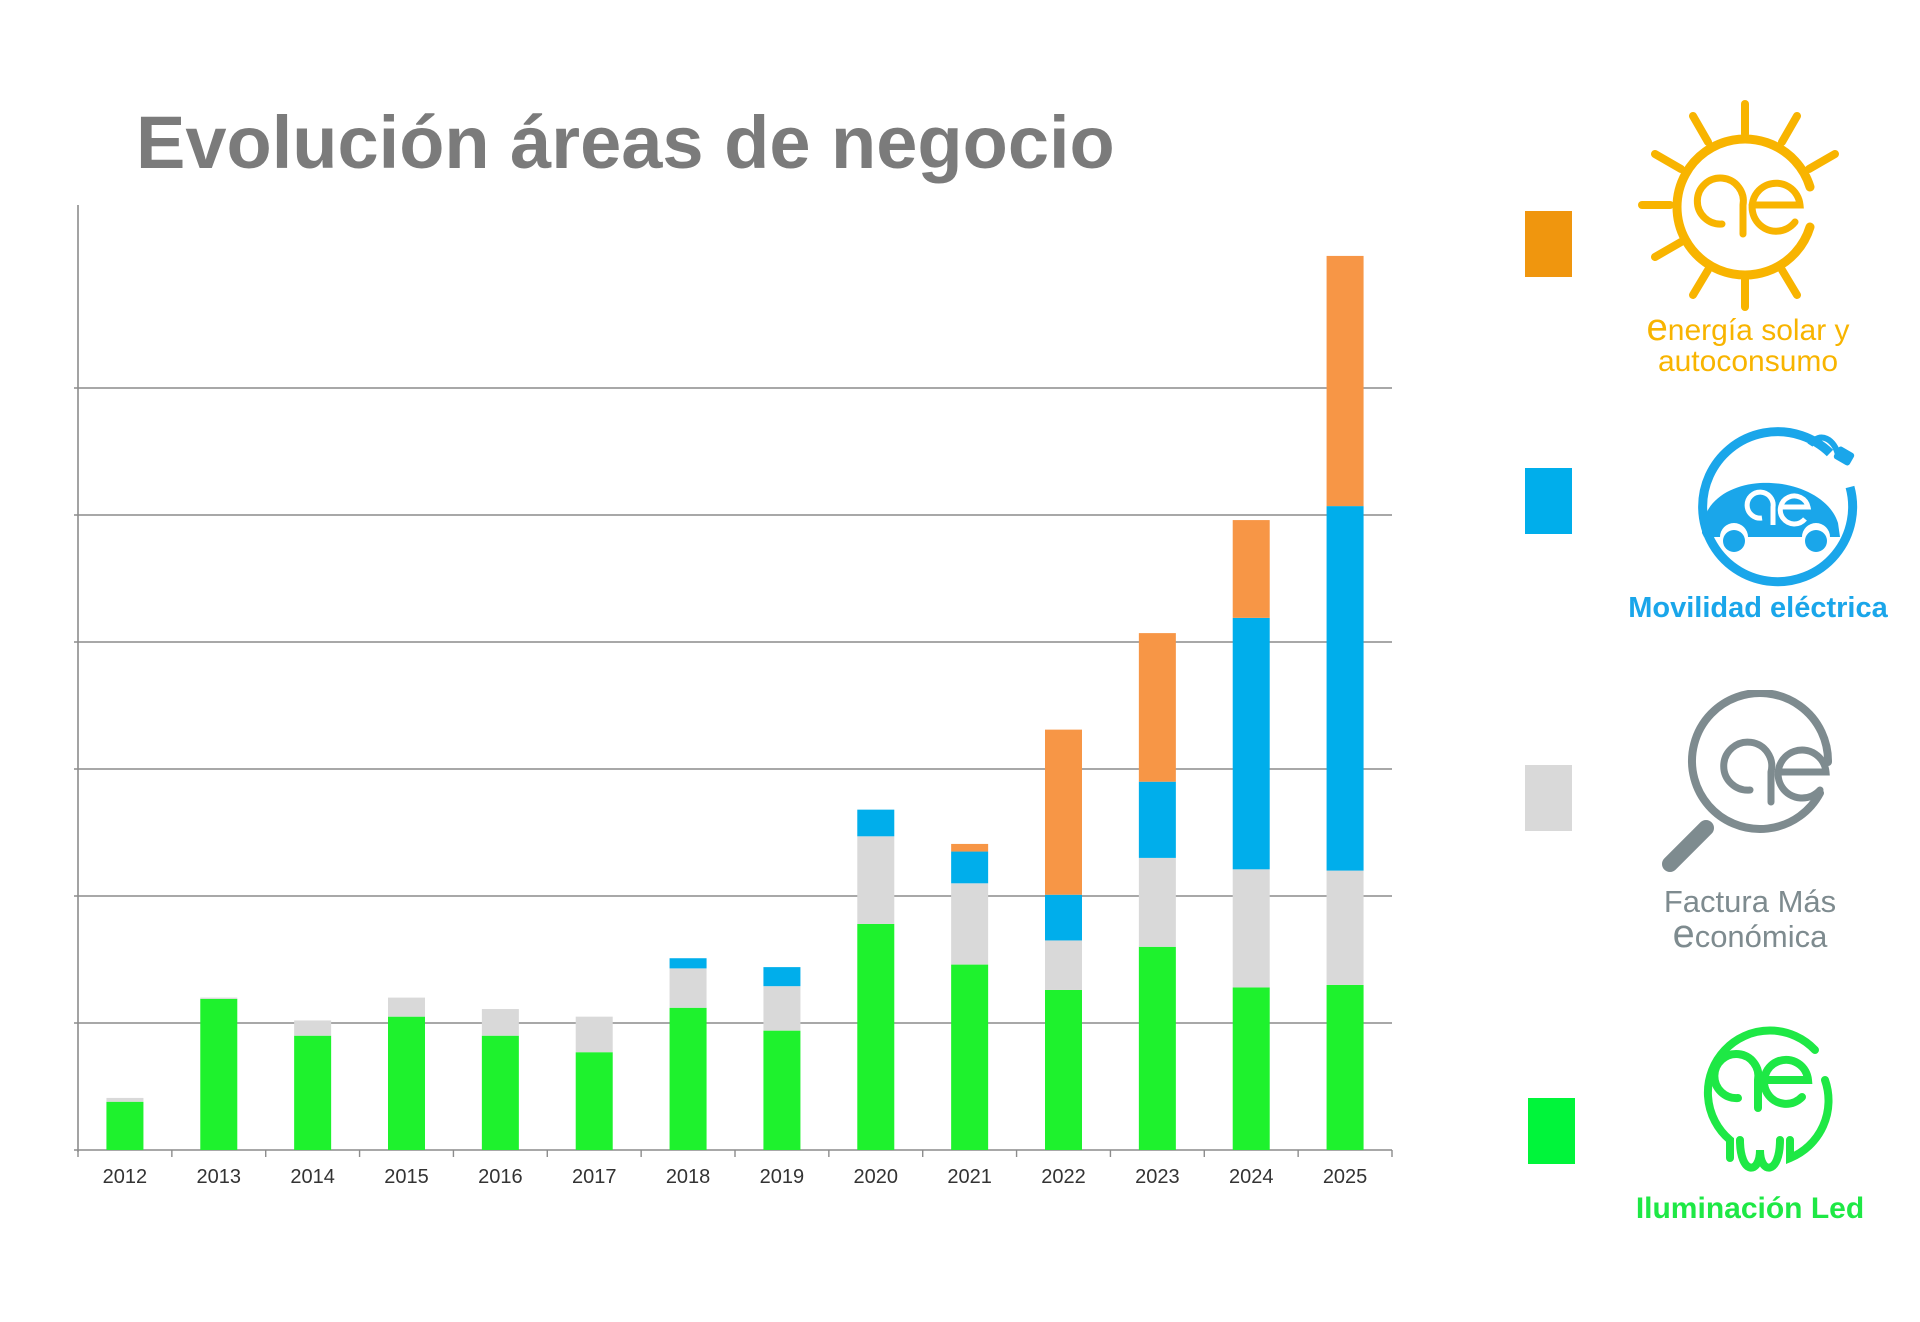  Describe the element at coordinates (1778, 507) in the screenshot. I see `electric-car-ae-icon` at that location.